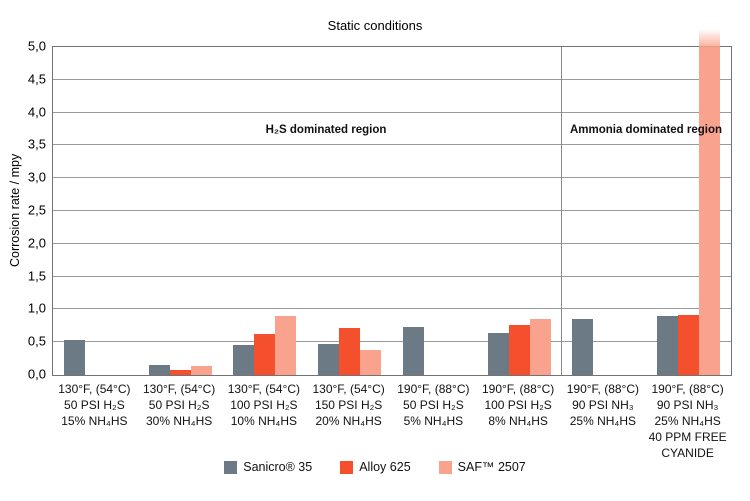 Image resolution: width=750 pixels, height=501 pixels. What do you see at coordinates (36, 276) in the screenshot?
I see `y-tick-label: 1,5` at bounding box center [36, 276].